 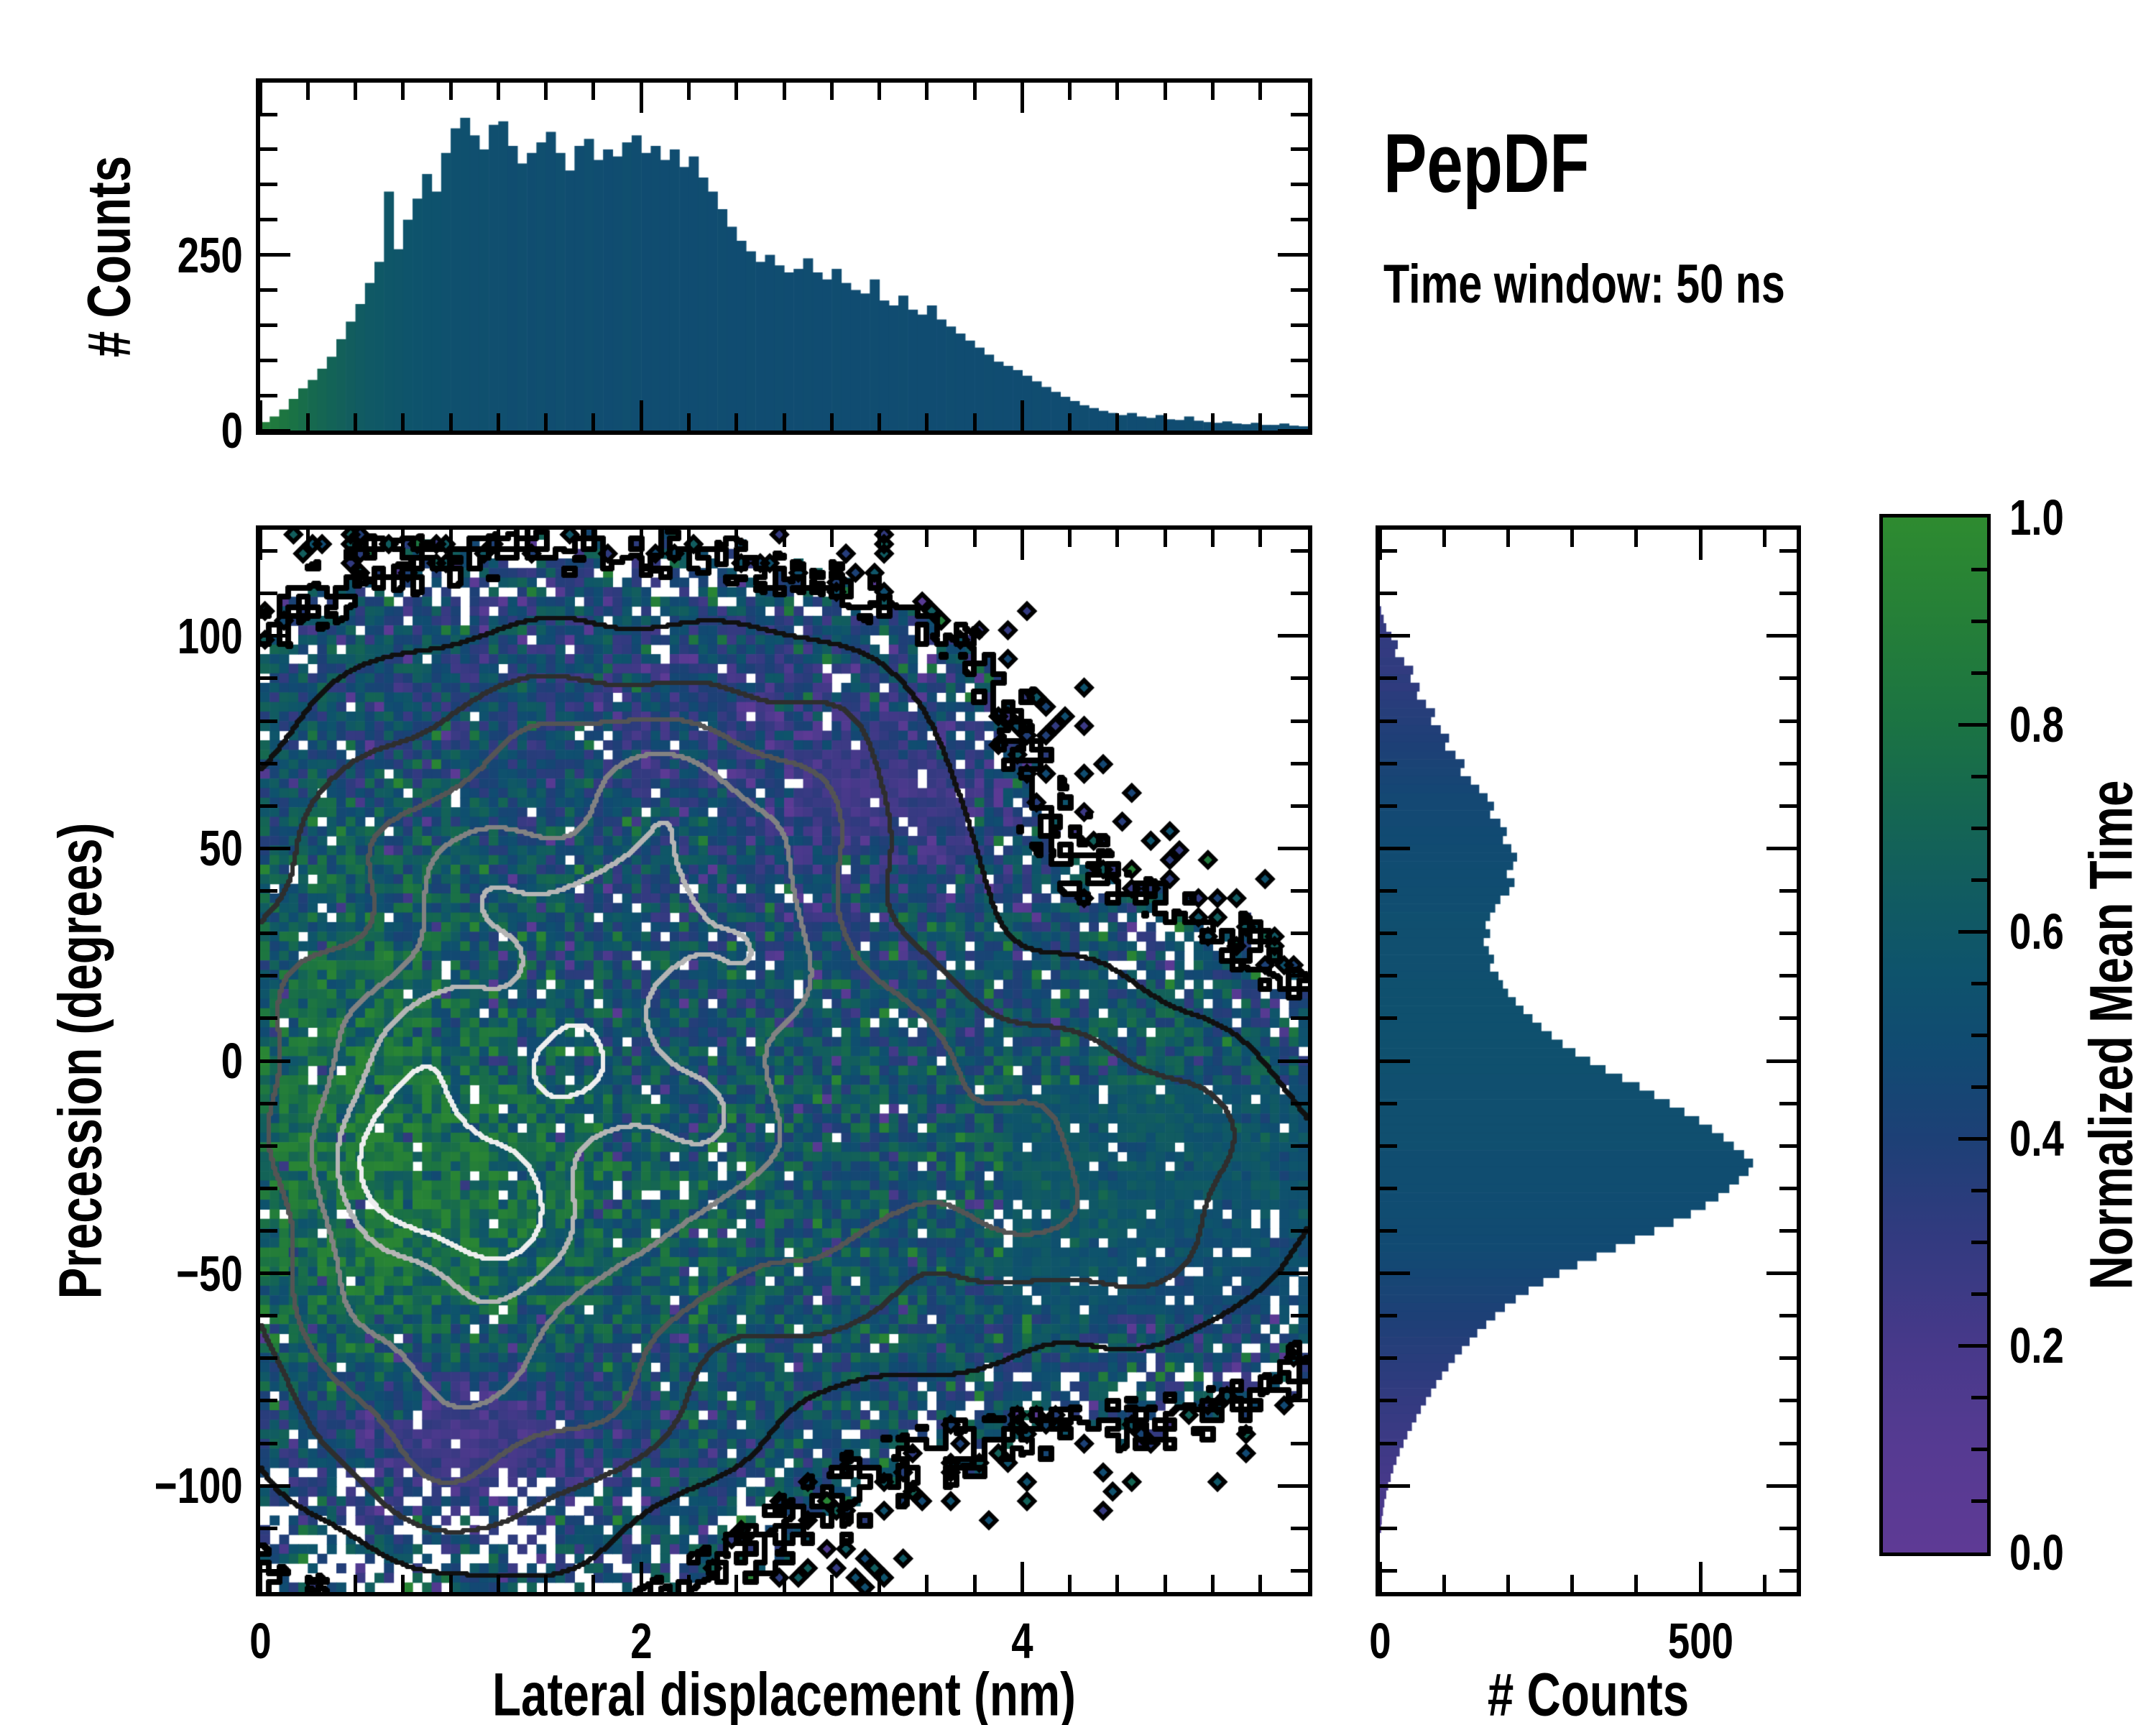 What do you see at coordinates (210, 635) in the screenshot?
I see `main-ytick-label: 100` at bounding box center [210, 635].